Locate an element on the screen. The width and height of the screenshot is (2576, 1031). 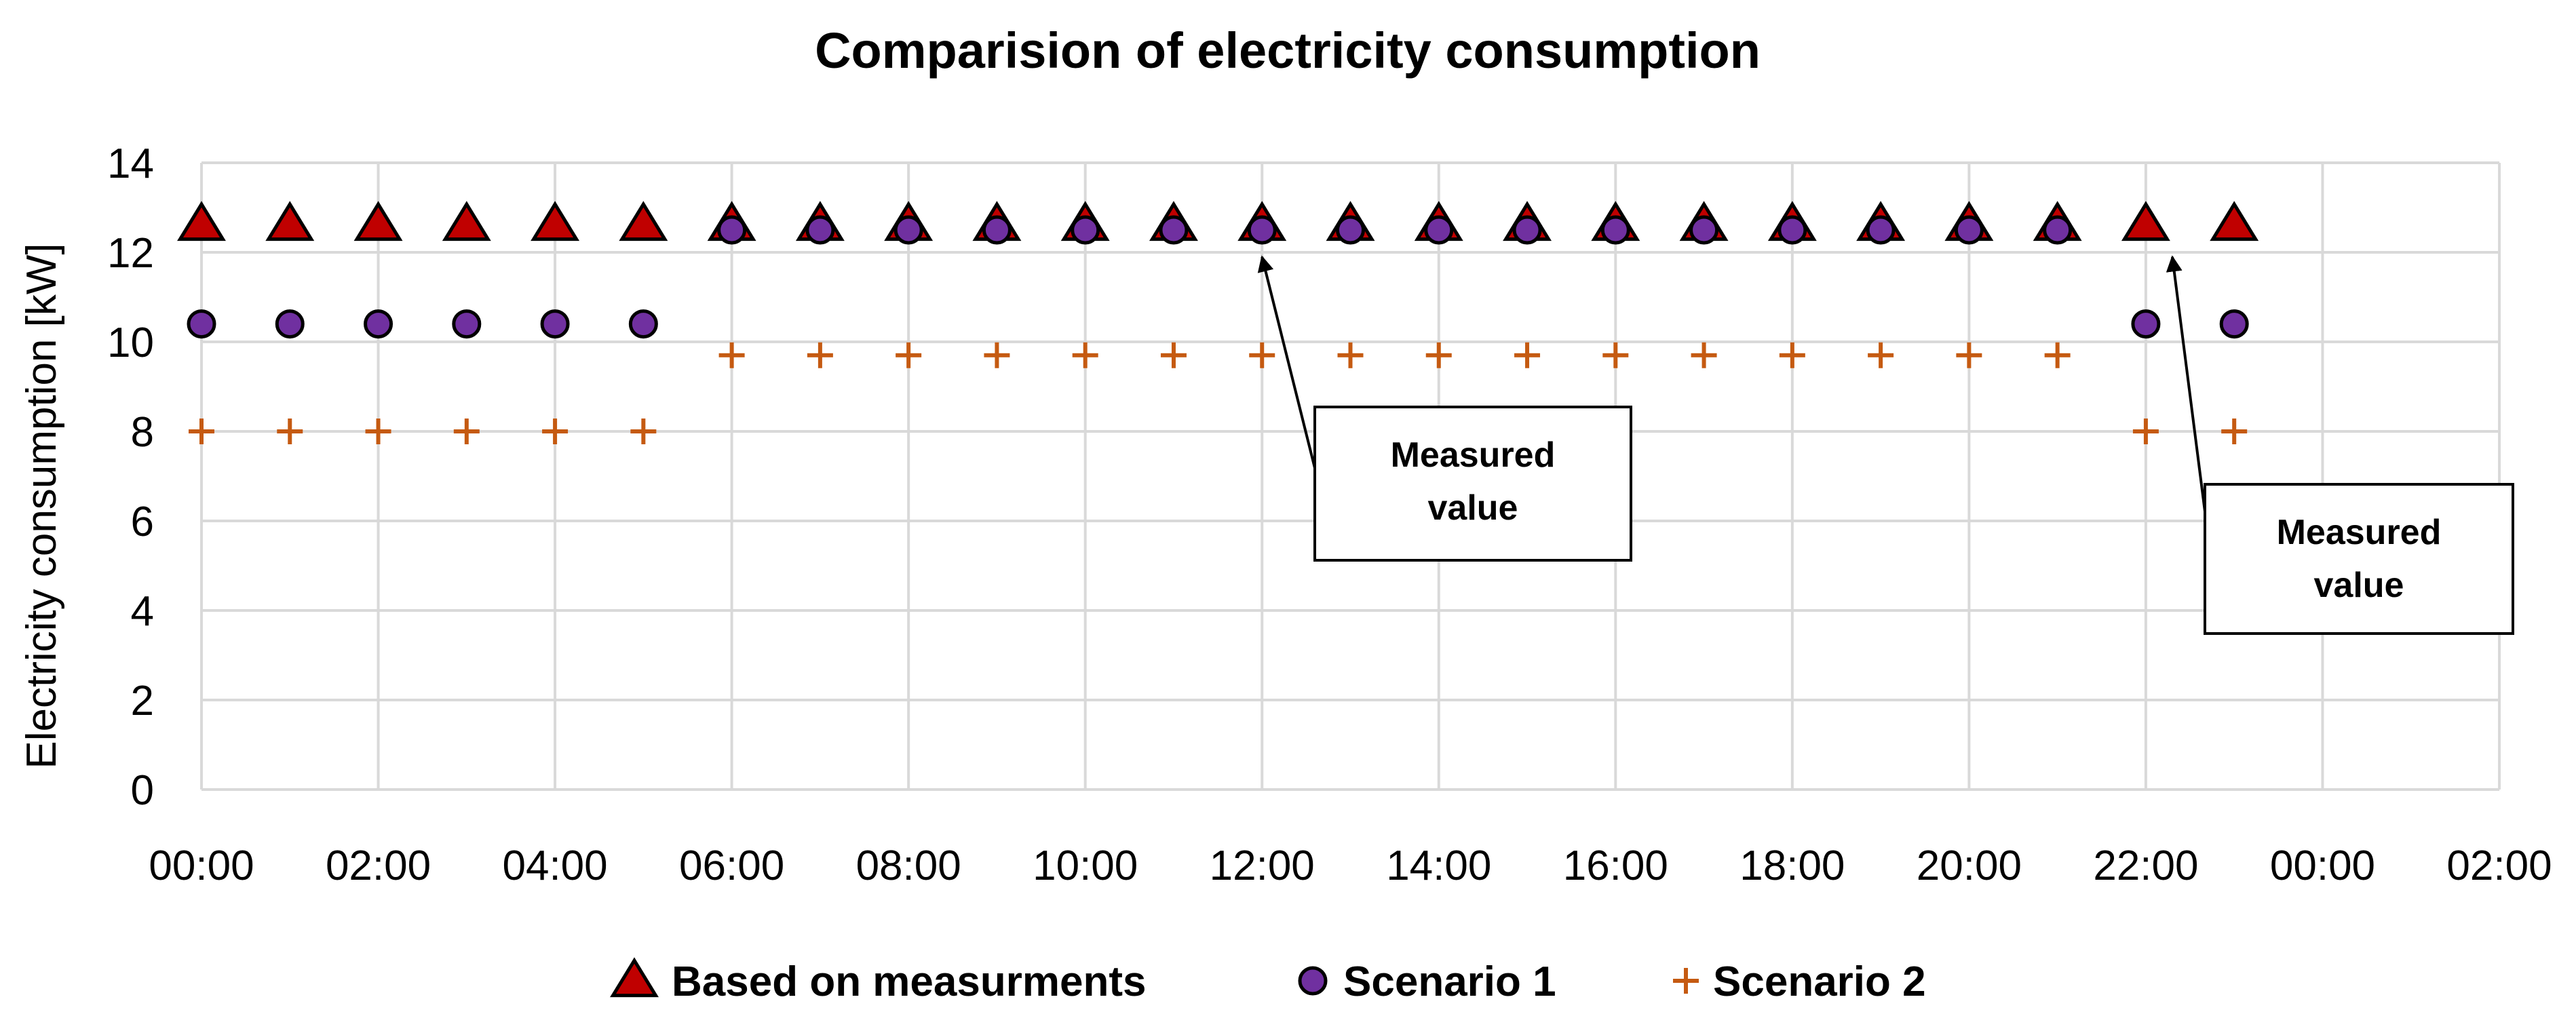
legend-label: Scenario 2 is located at coordinates (1819, 981).